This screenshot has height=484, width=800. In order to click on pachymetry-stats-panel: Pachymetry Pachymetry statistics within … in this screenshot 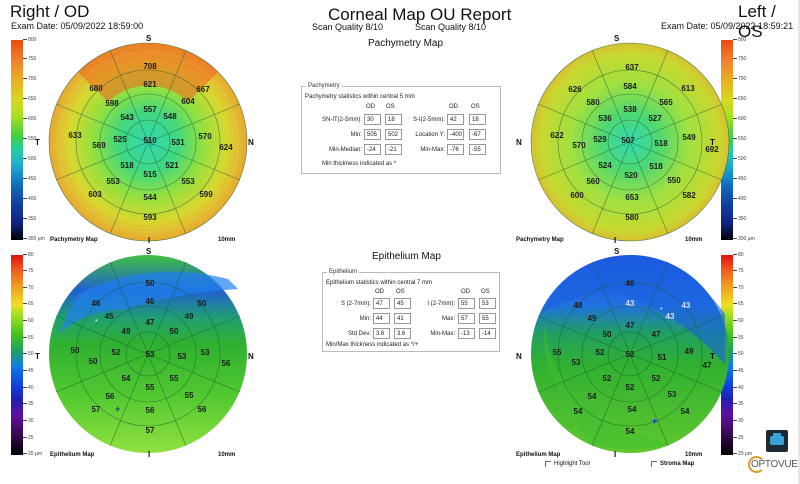, I will do `click(401, 128)`.